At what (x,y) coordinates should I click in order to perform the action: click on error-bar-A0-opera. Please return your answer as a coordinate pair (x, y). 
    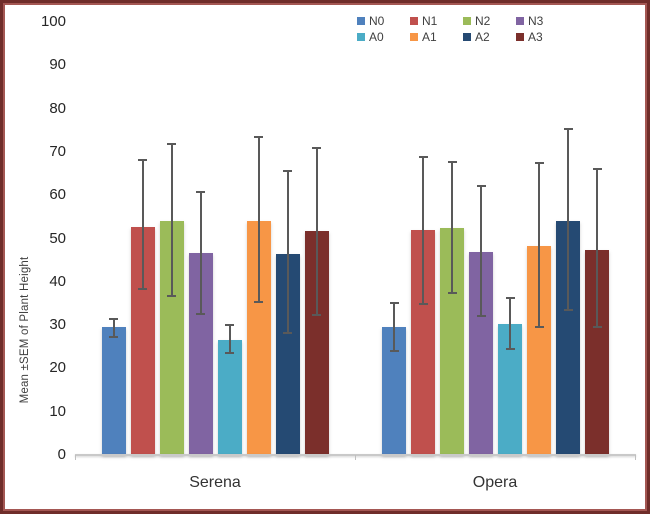
    Looking at the image, I should click on (510, 324).